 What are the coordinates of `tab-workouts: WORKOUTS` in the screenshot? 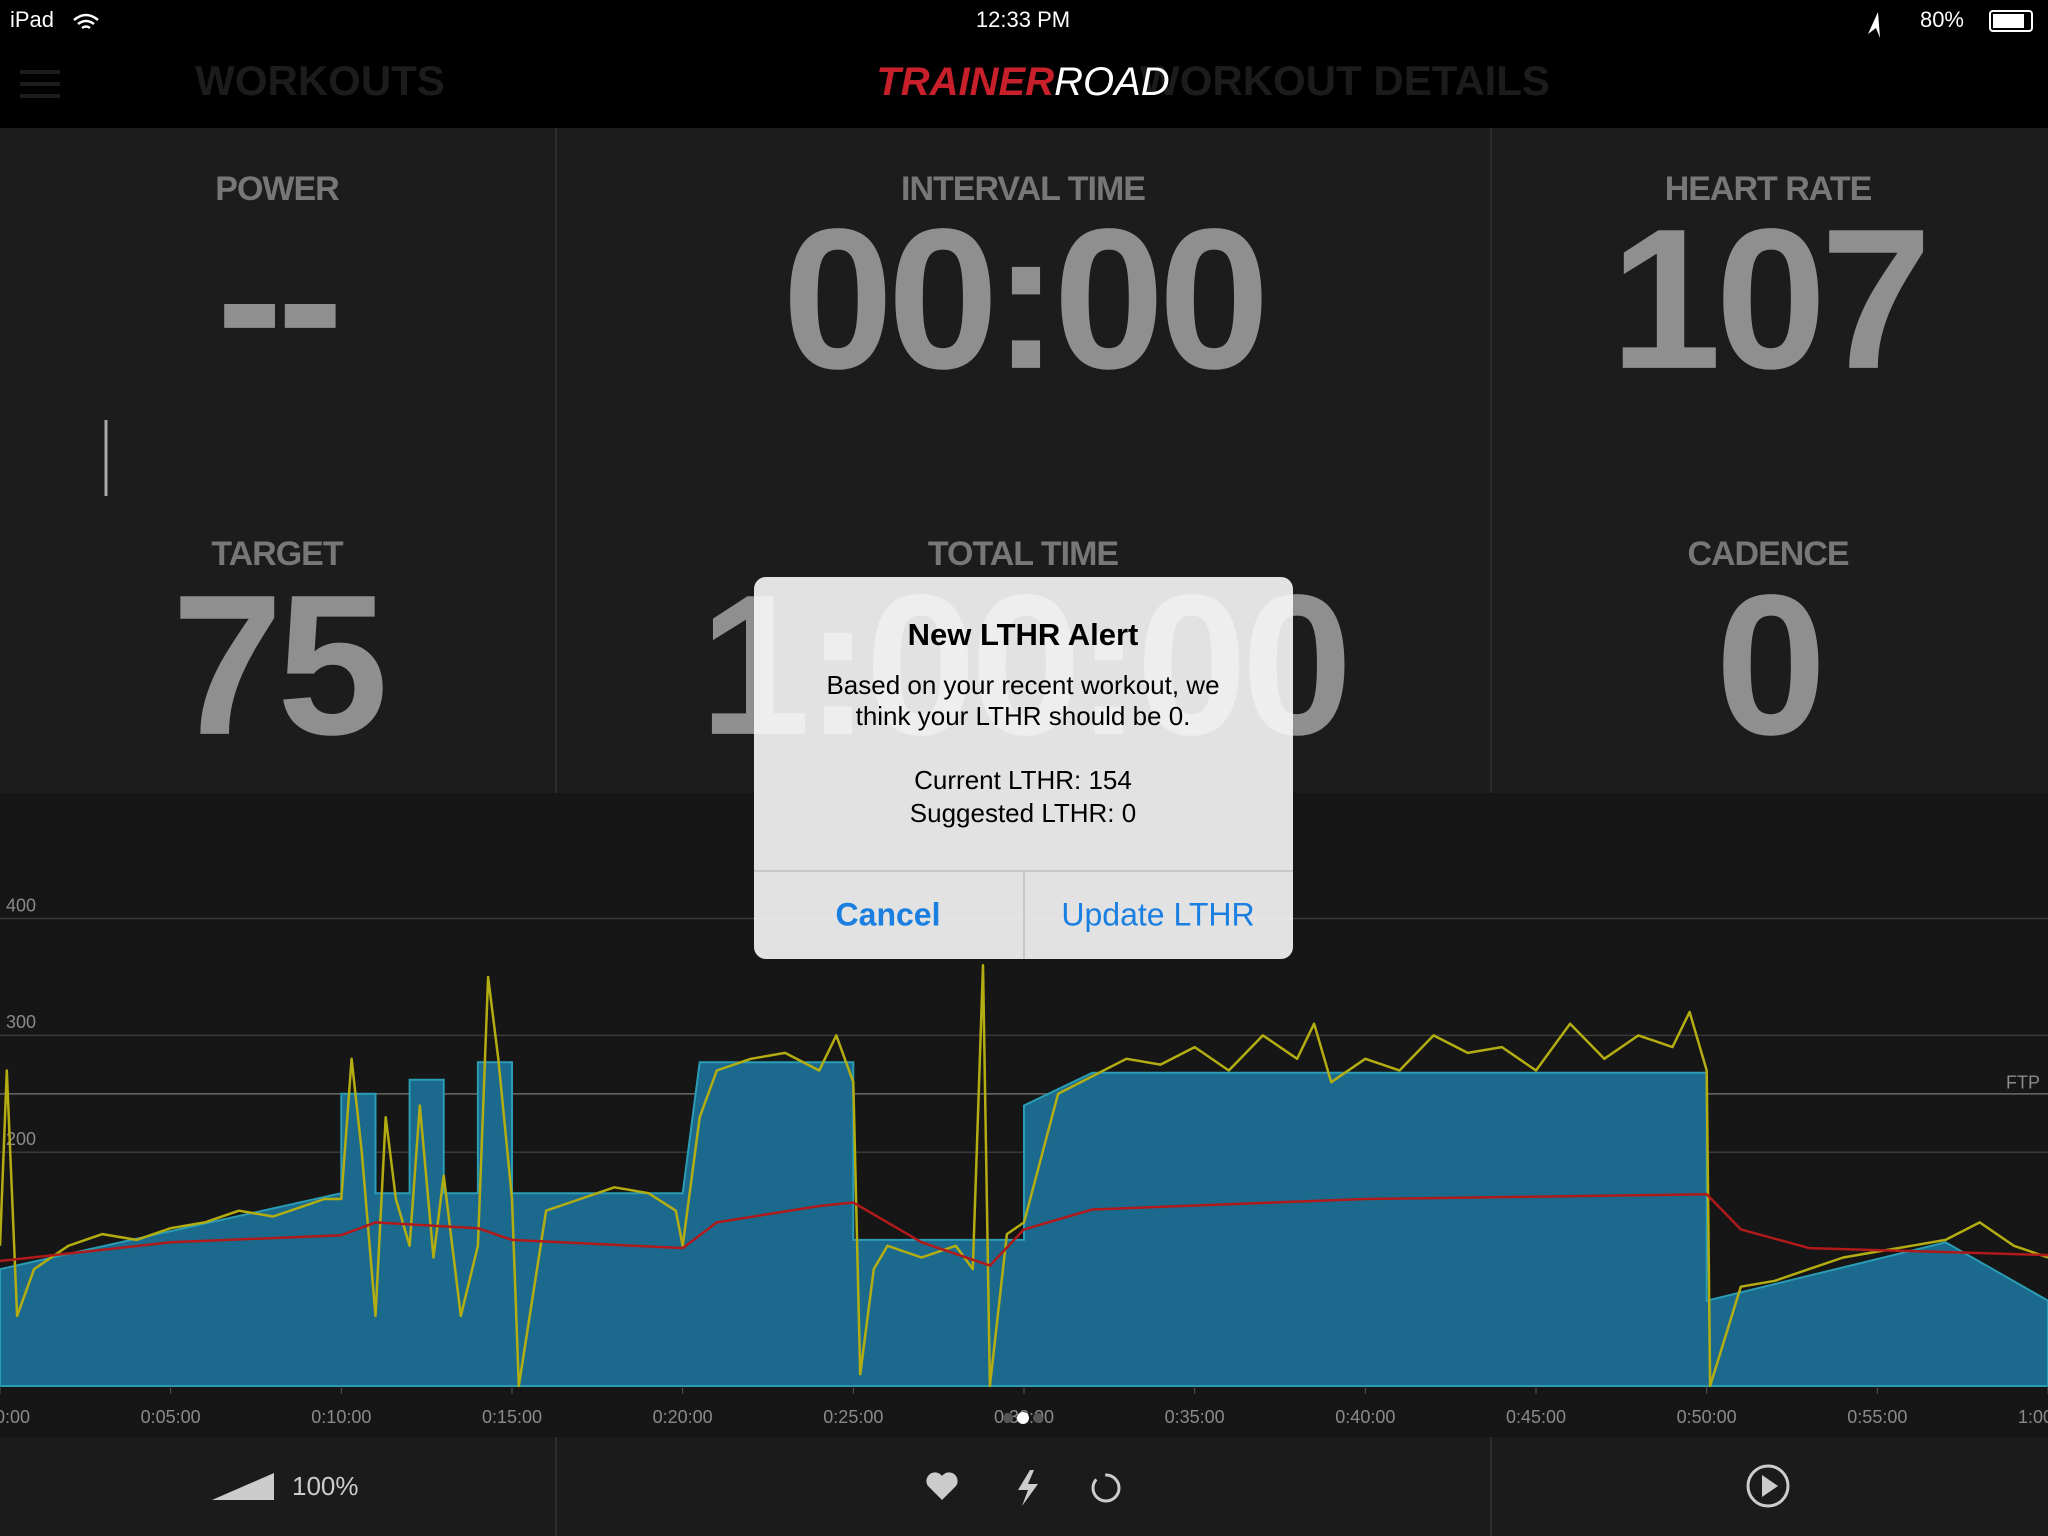 It's located at (320, 80).